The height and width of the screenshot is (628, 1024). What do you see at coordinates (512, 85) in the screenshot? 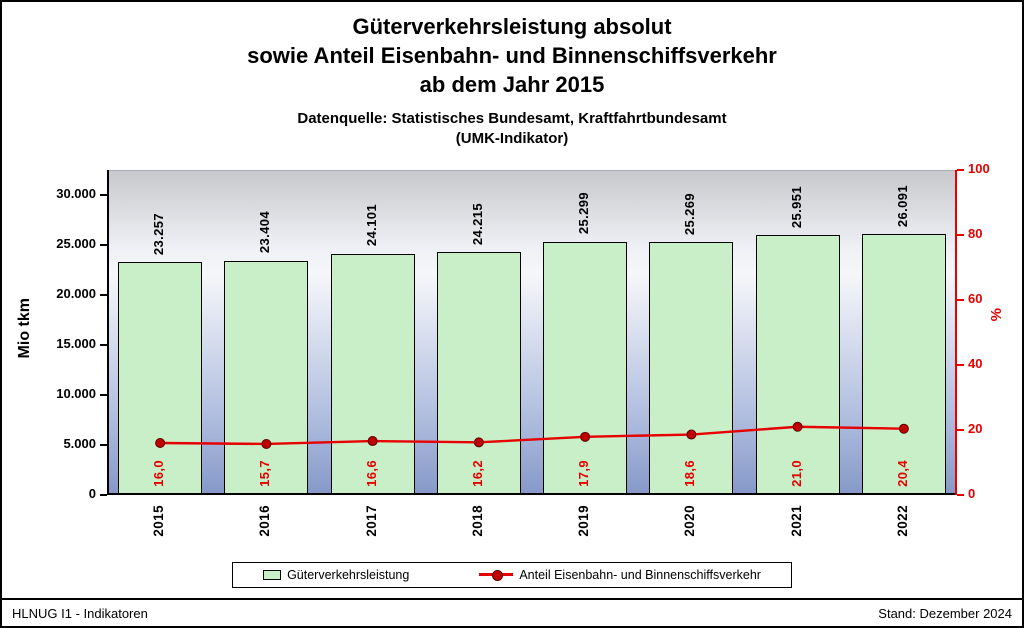
I see `chart-title-line3: ab dem Jahr 2015` at bounding box center [512, 85].